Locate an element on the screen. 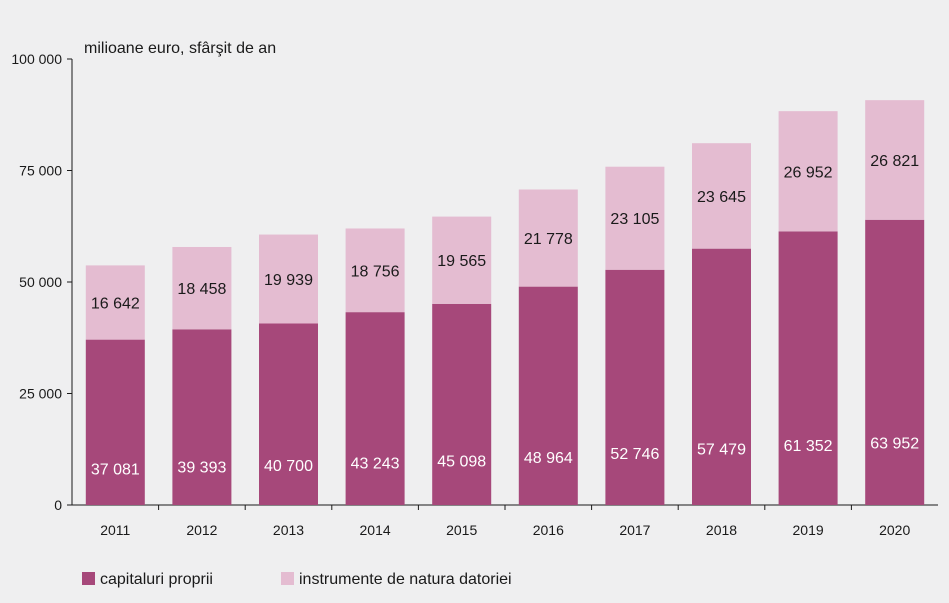 The image size is (949, 603). x-tick-label: 2020 is located at coordinates (894, 530).